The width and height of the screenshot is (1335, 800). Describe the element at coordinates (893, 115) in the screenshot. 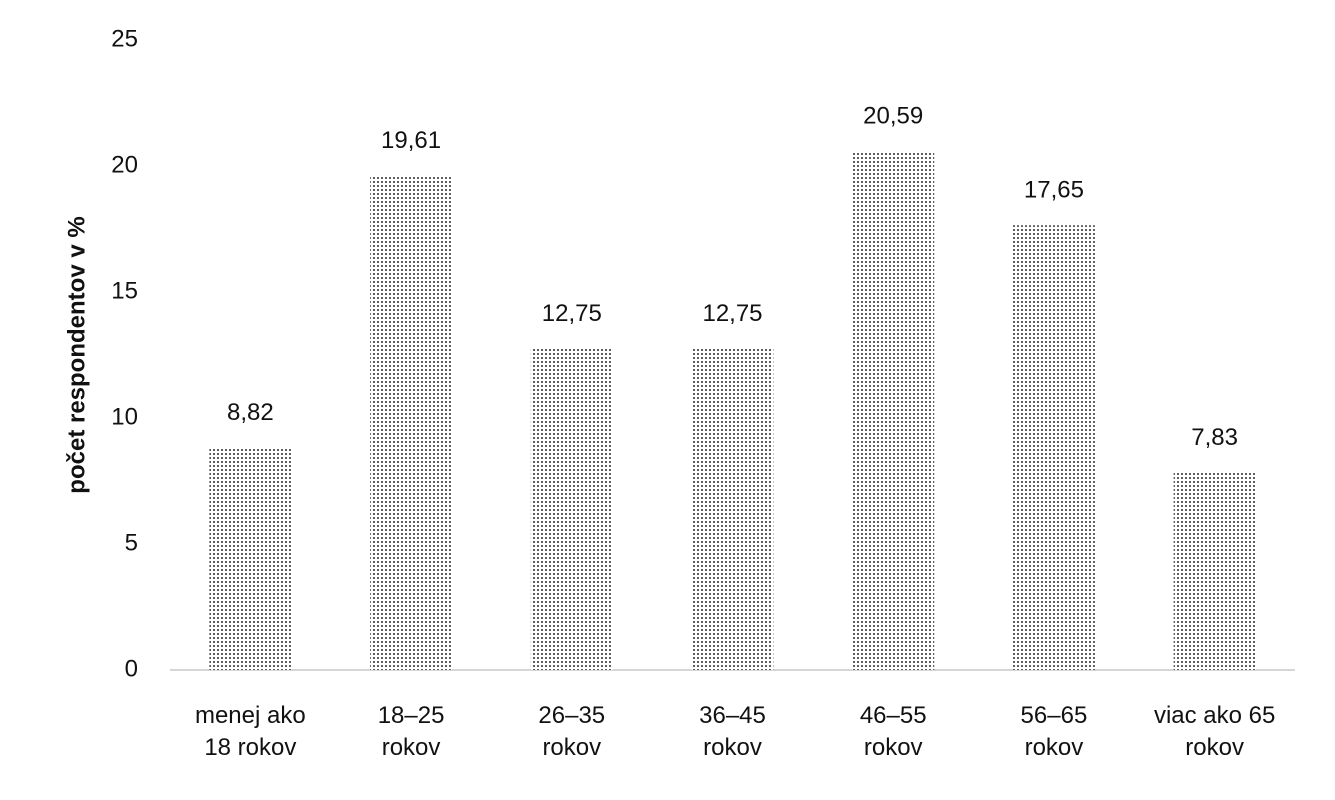

I see `value-label: 20,59` at that location.